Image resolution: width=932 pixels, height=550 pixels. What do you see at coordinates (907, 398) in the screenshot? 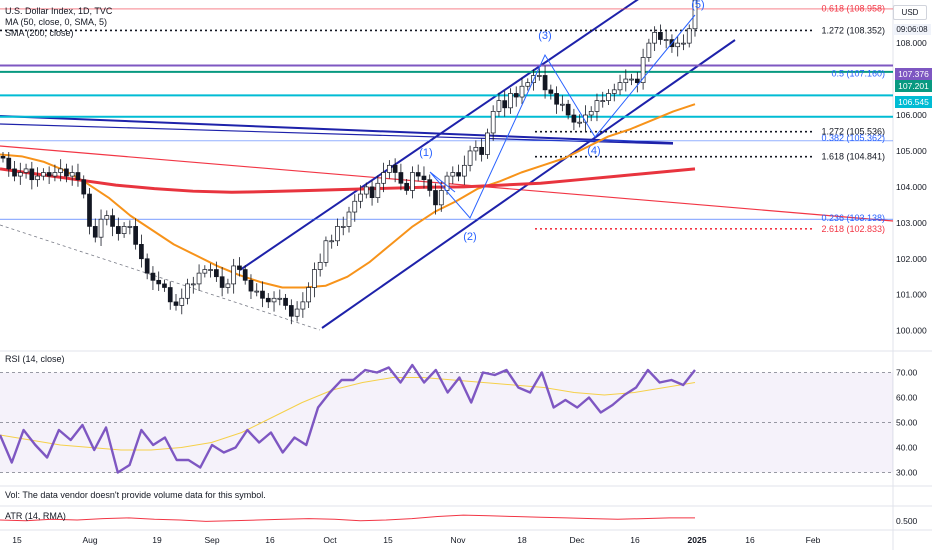
I see `rsi-axis-label: 60.00` at bounding box center [907, 398].